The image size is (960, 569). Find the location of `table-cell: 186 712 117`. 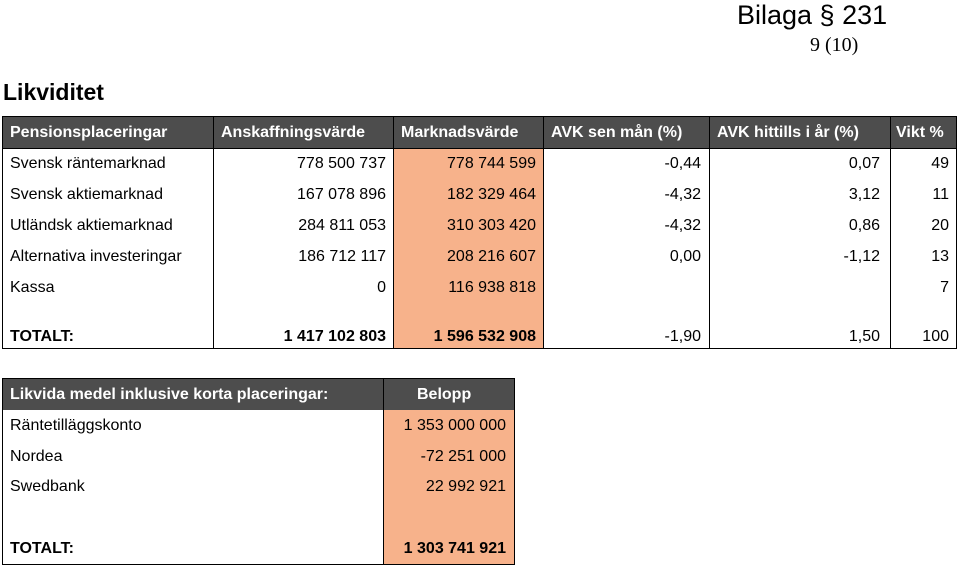

table-cell: 186 712 117 is located at coordinates (342, 256).